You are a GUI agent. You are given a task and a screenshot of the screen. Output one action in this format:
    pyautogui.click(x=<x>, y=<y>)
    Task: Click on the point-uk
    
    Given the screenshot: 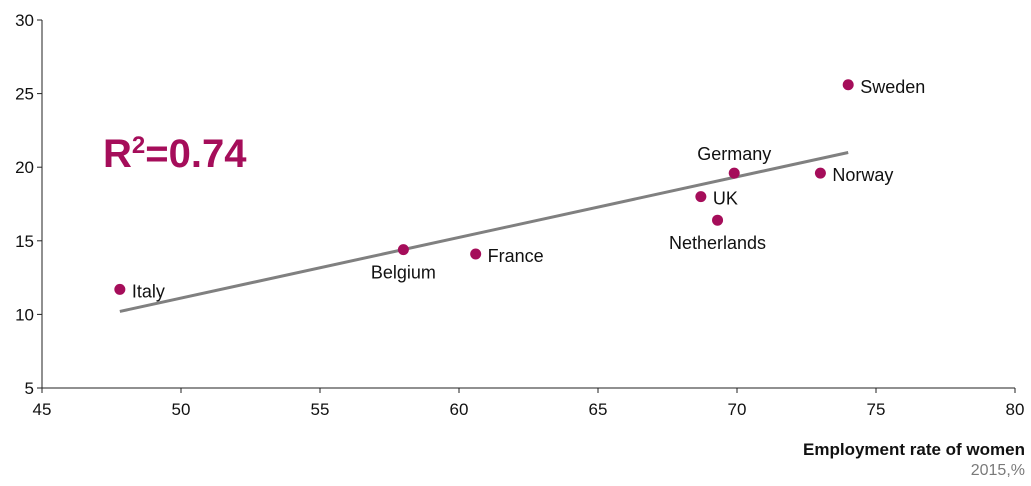 What is the action you would take?
    pyautogui.click(x=701, y=197)
    